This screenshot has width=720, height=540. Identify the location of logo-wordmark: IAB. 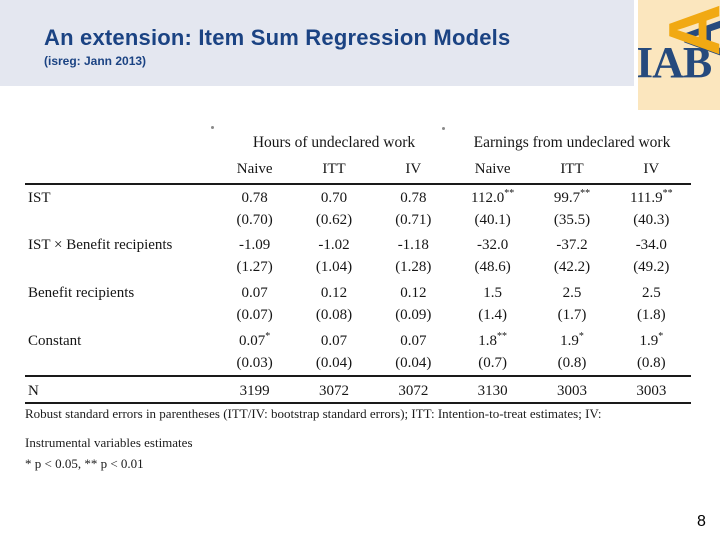
(675, 62).